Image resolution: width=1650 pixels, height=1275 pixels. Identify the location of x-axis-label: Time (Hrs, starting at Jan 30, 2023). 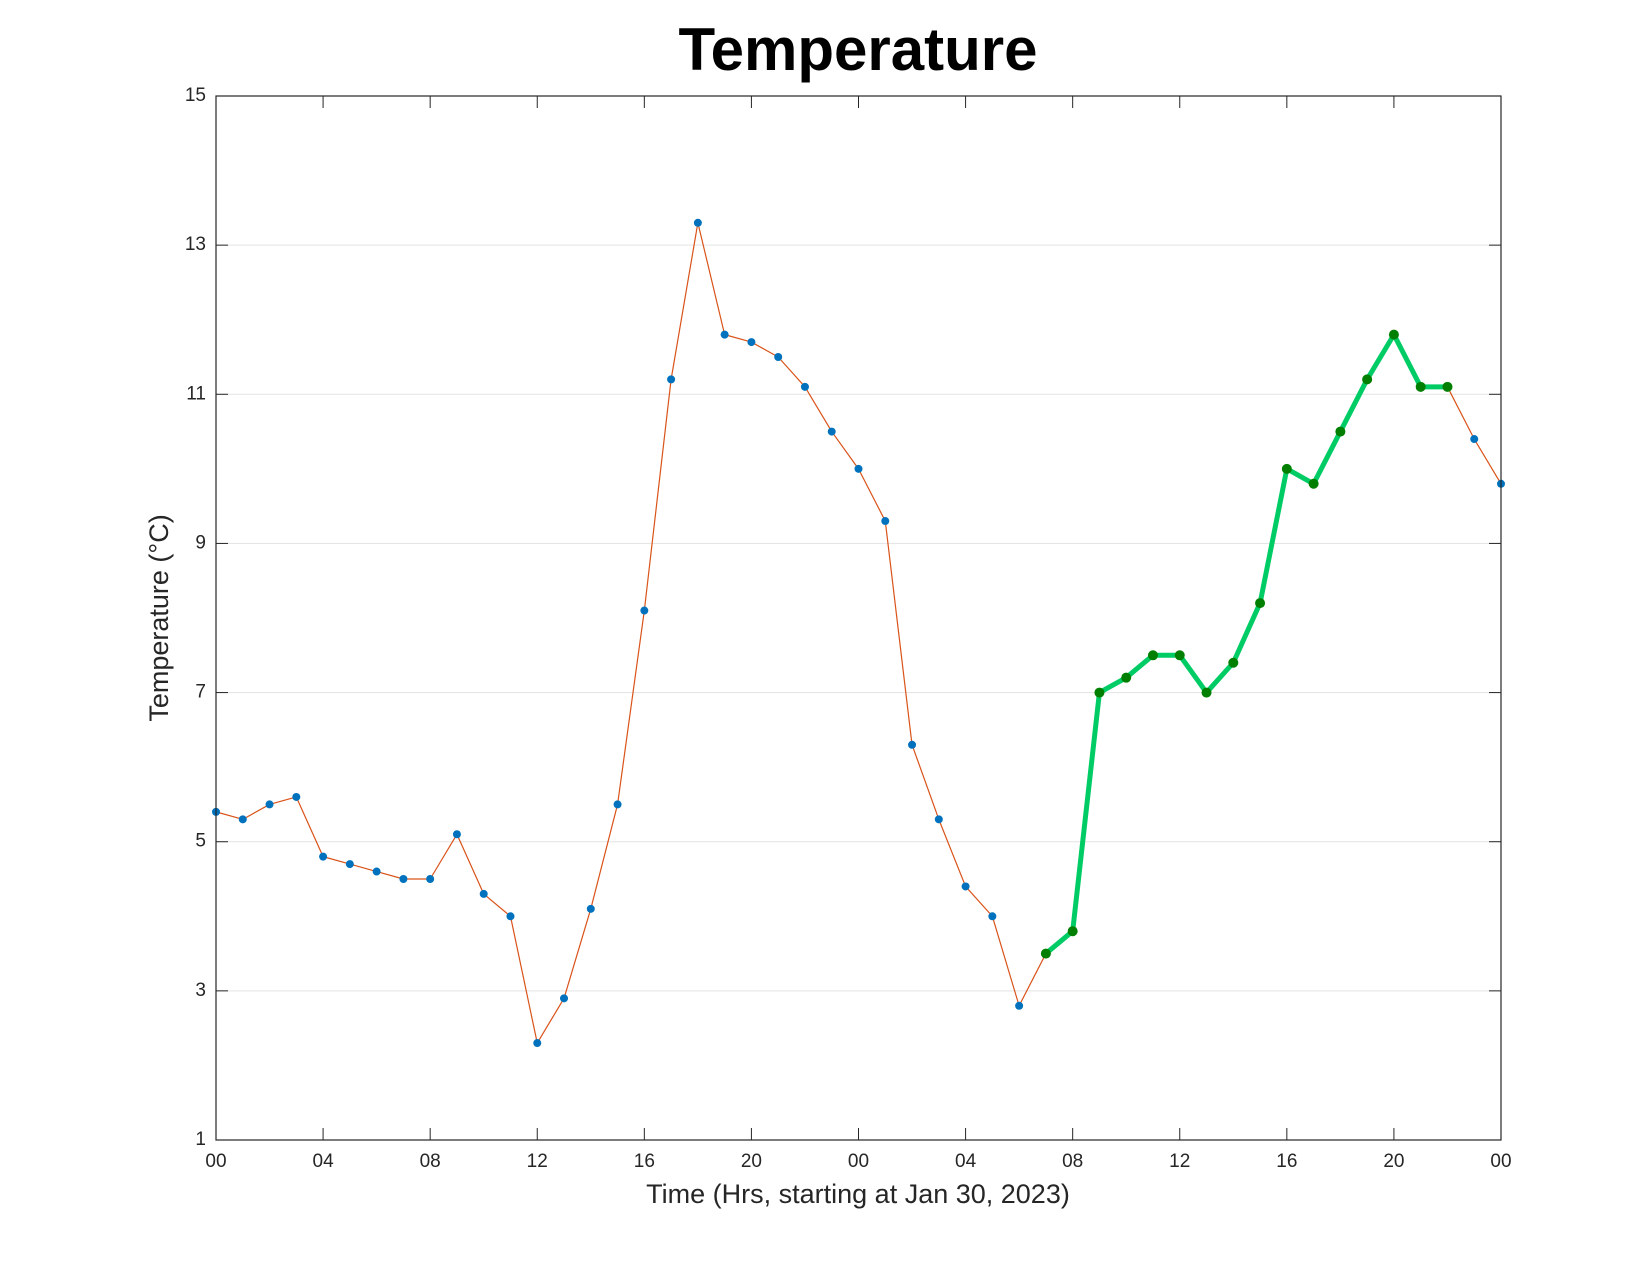
(858, 1194).